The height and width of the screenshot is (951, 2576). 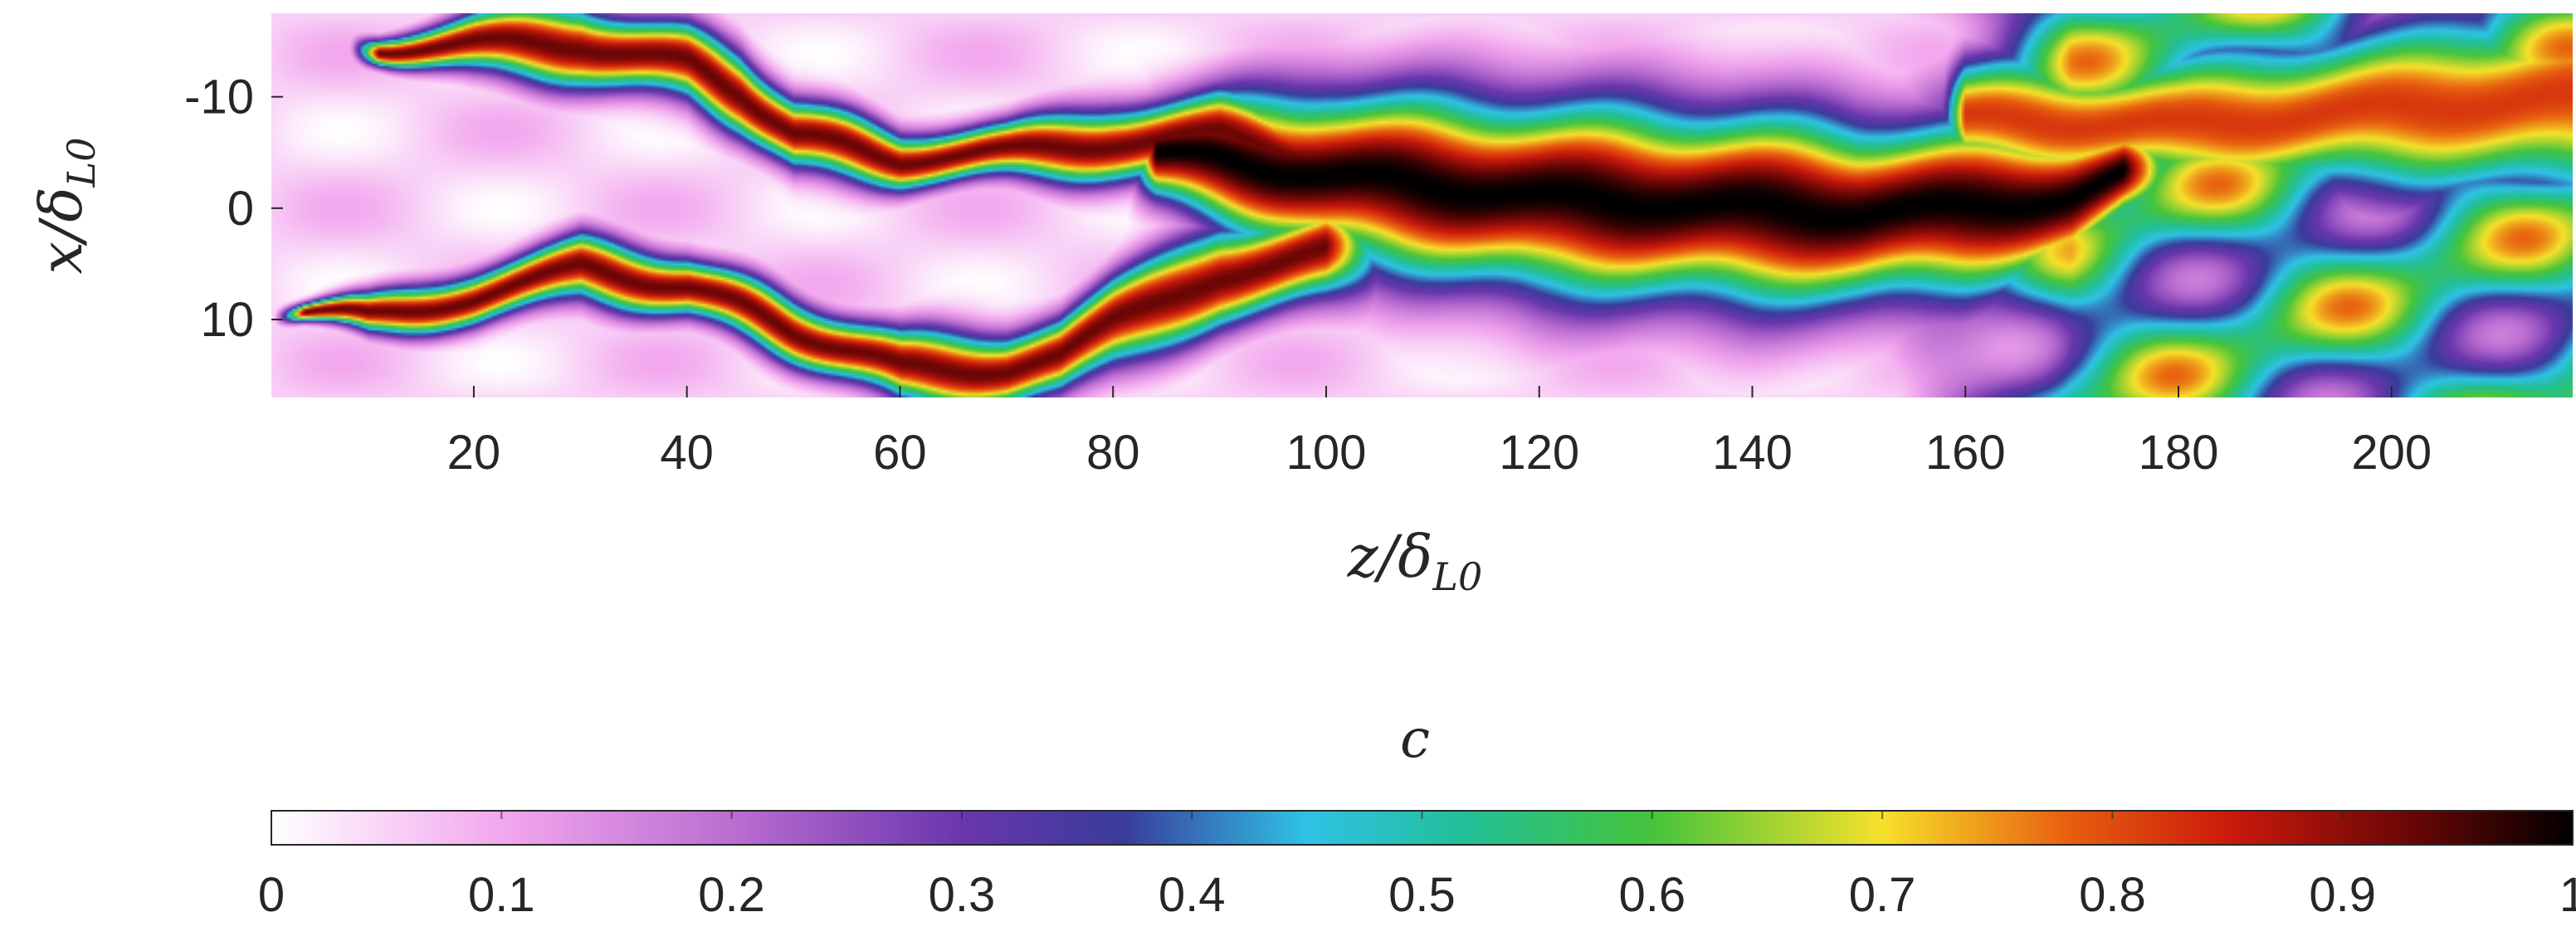 I want to click on colorbar-tick-label: 0.2, so click(x=732, y=895).